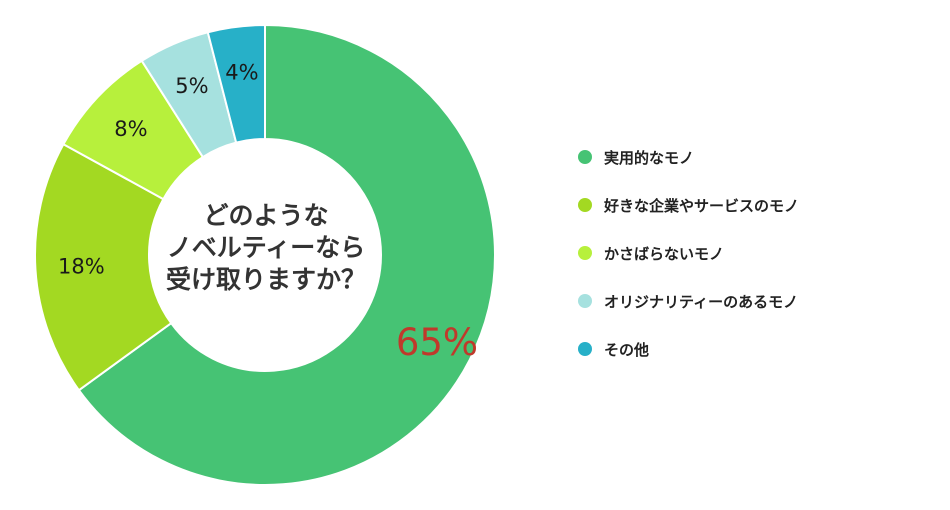  I want to click on legend-label-3: かさばらないモノ, so click(664, 253).